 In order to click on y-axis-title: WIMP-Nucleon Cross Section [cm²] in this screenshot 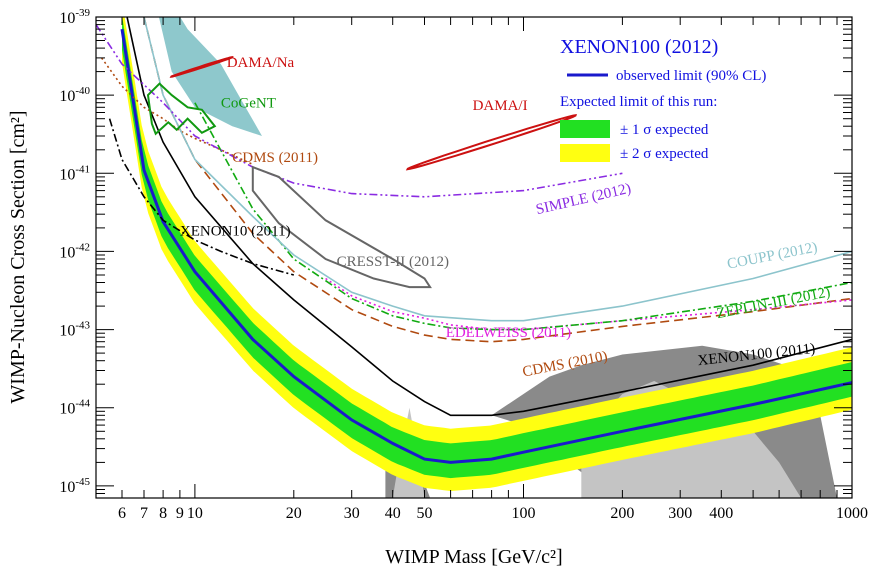, I will do `click(18, 256)`.